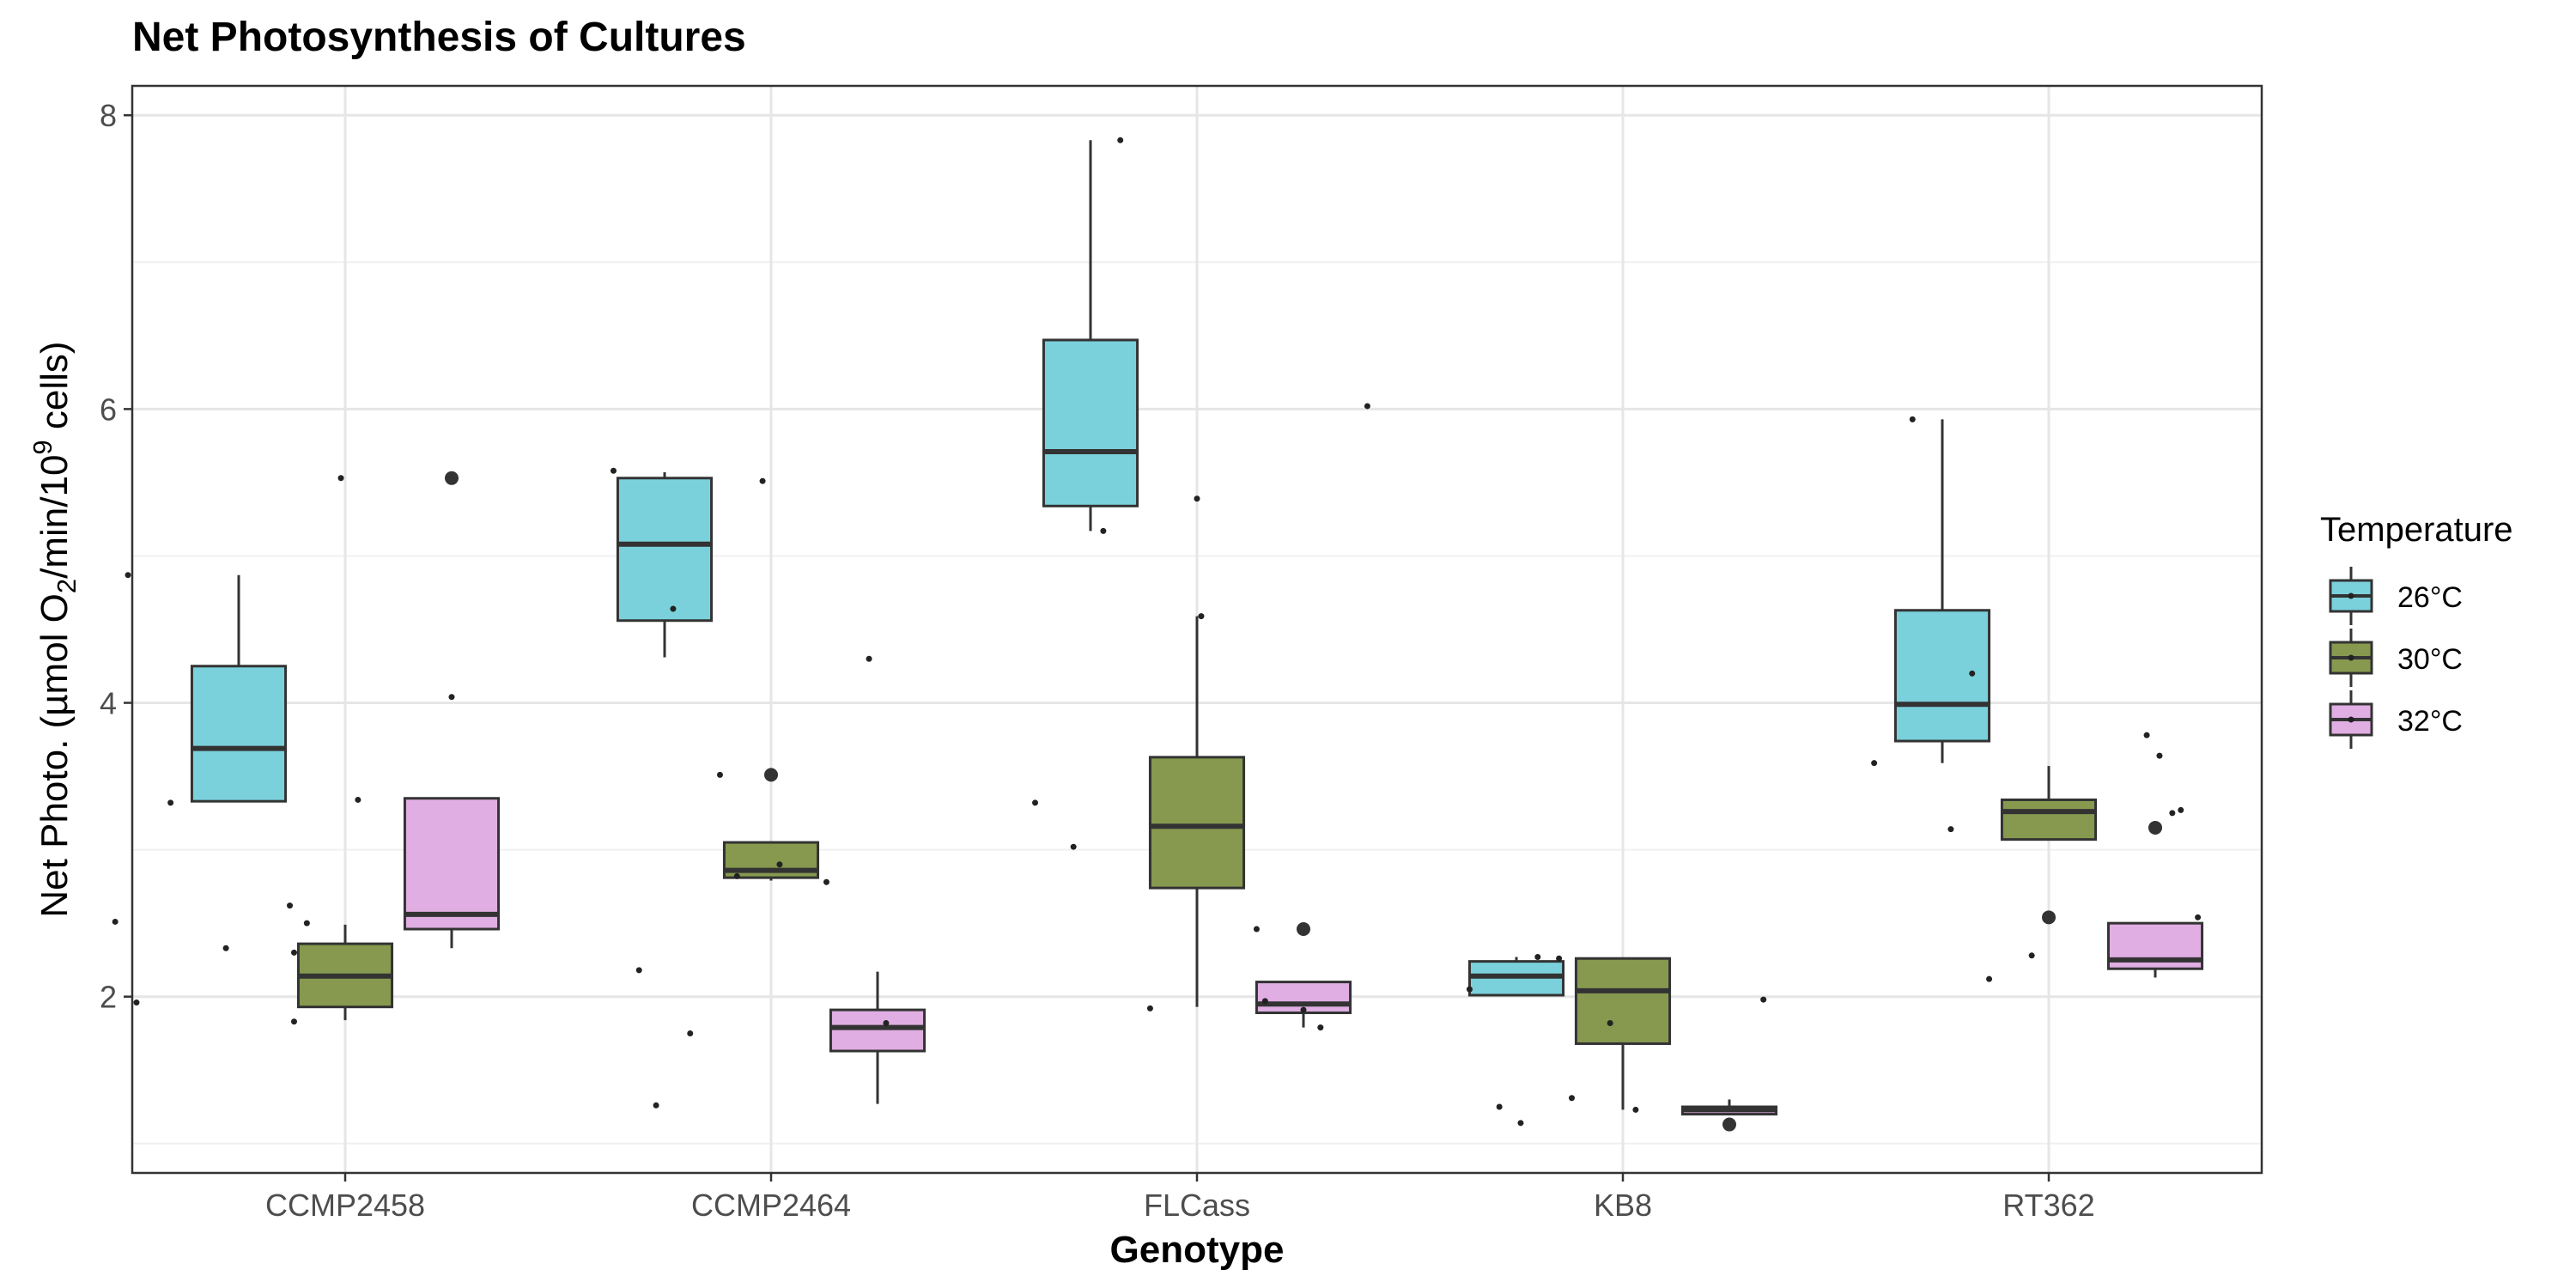 The width and height of the screenshot is (2576, 1288). What do you see at coordinates (2396, 596) in the screenshot?
I see `legend-item: 26°C` at bounding box center [2396, 596].